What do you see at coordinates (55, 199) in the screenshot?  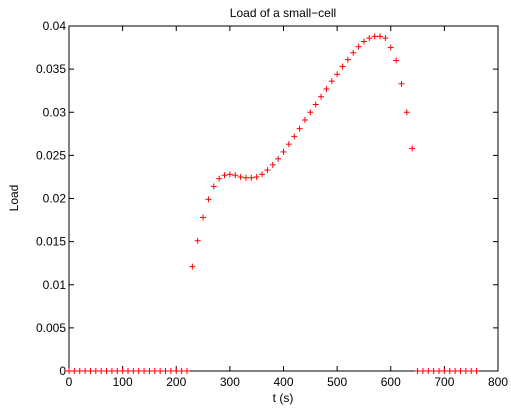 I see `y-tick-label: 0.02` at bounding box center [55, 199].